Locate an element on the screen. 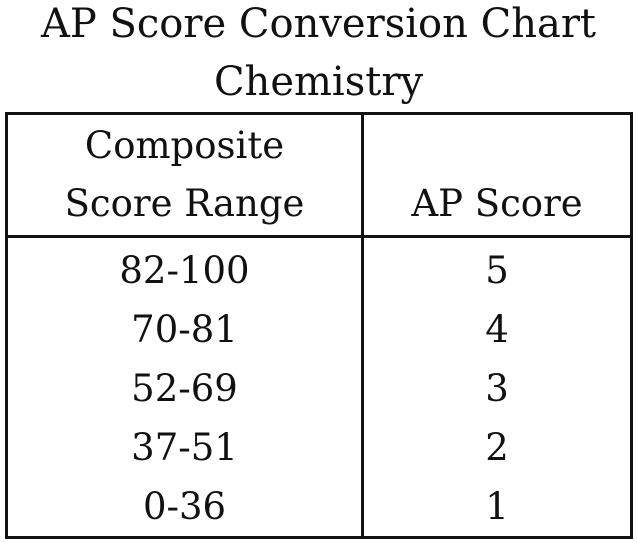 The width and height of the screenshot is (637, 543). score-range: 70-81 is located at coordinates (184, 329).